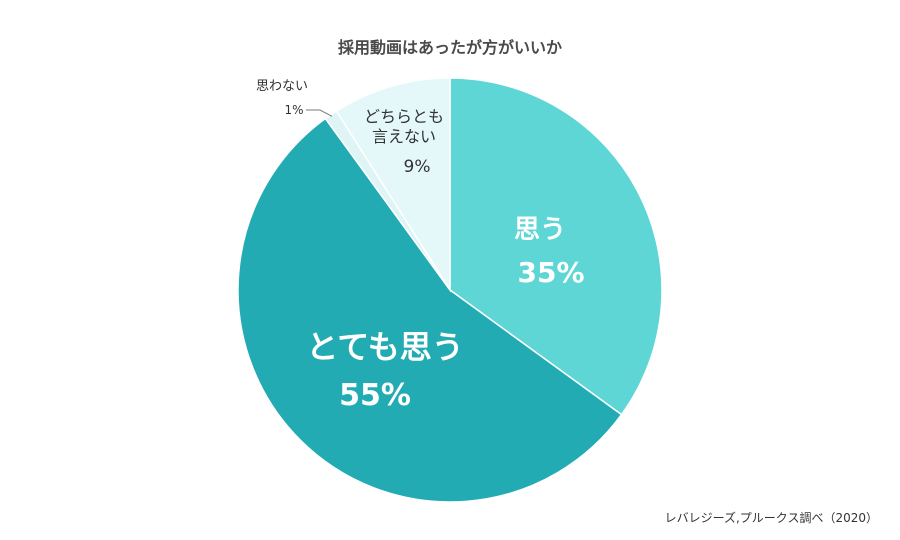 This screenshot has height=540, width=900. What do you see at coordinates (293, 110) in the screenshot?
I see `slice-value-2: 1%` at bounding box center [293, 110].